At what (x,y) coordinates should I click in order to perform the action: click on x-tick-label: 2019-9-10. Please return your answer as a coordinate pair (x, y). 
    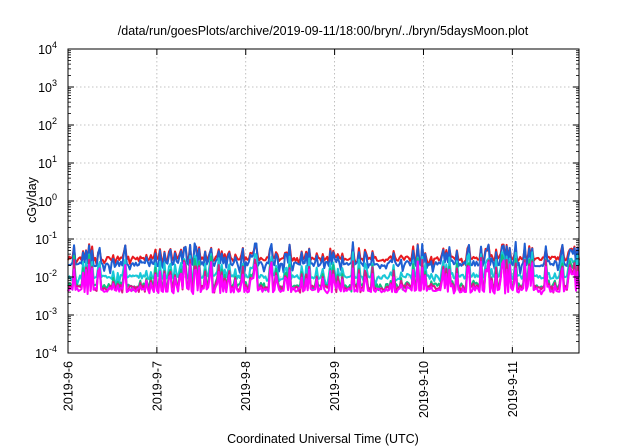
    Looking at the image, I should click on (424, 389).